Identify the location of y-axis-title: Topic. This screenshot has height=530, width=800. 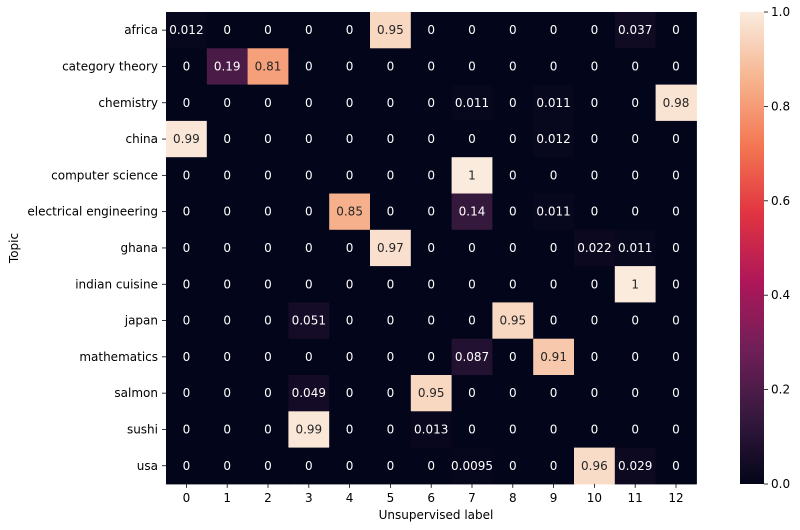
(14, 248).